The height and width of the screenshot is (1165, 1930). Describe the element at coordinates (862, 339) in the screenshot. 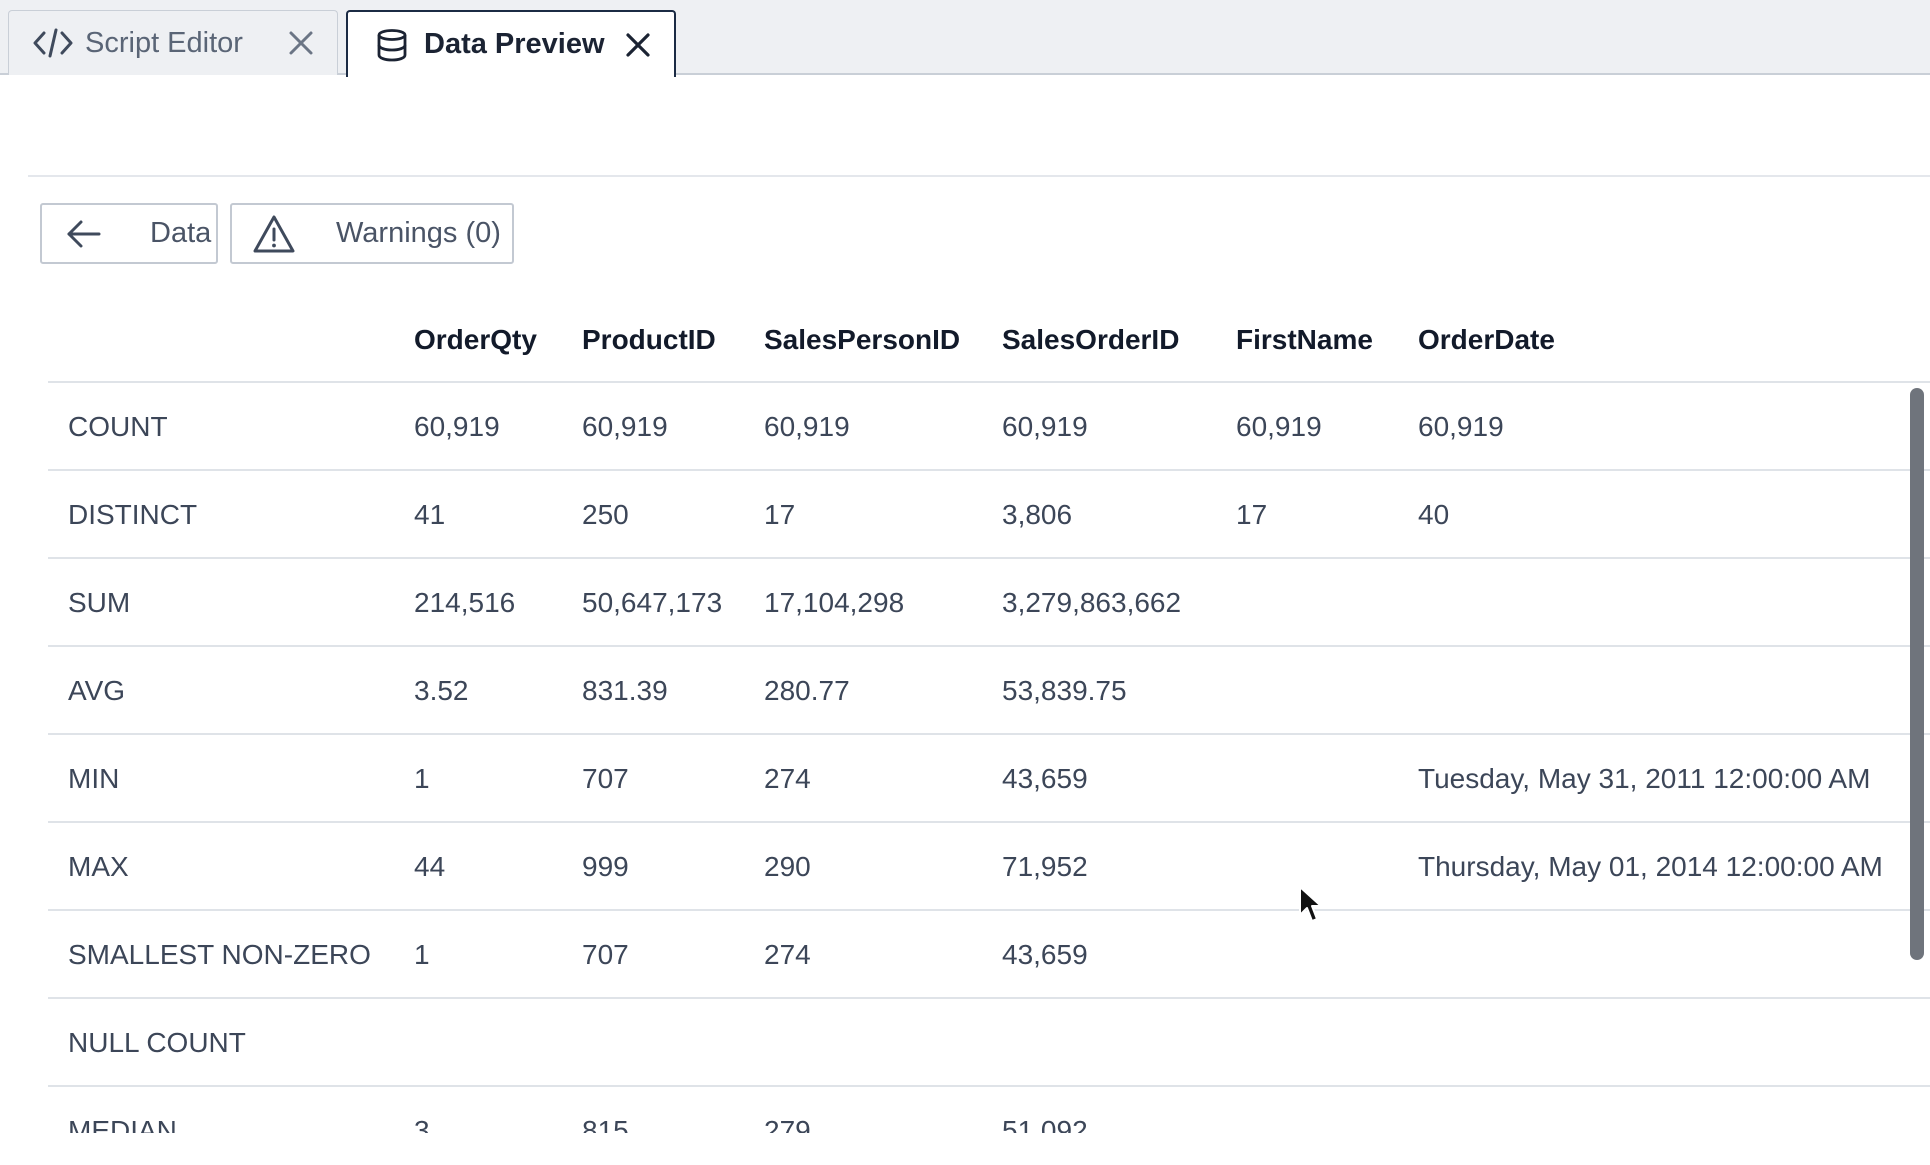

I see `column-header-salespersonid: SalesPersonID` at that location.